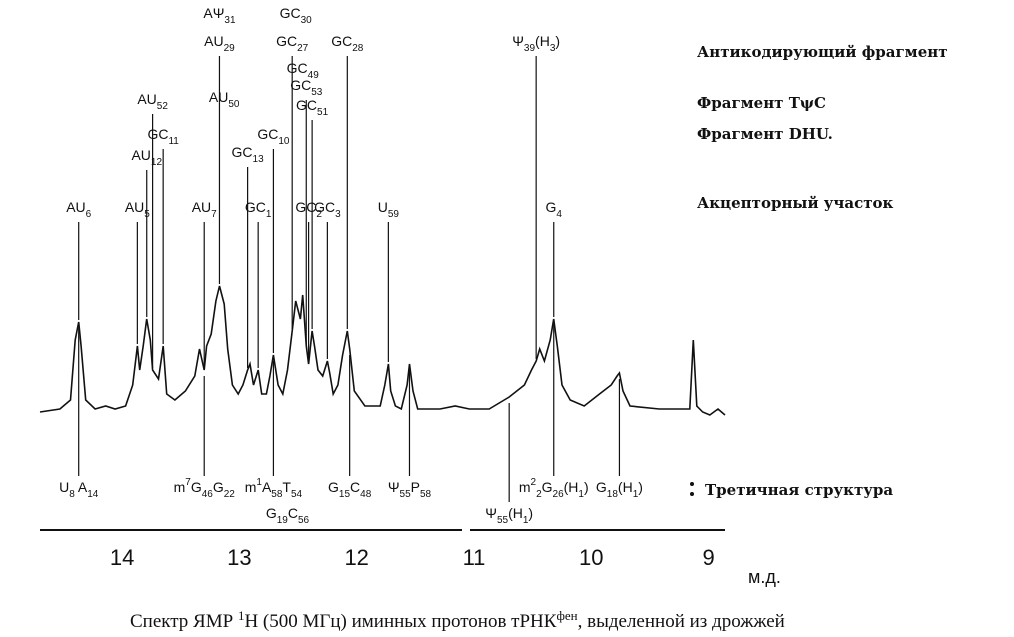  I want to click on label: GC27, so click(292, 43).